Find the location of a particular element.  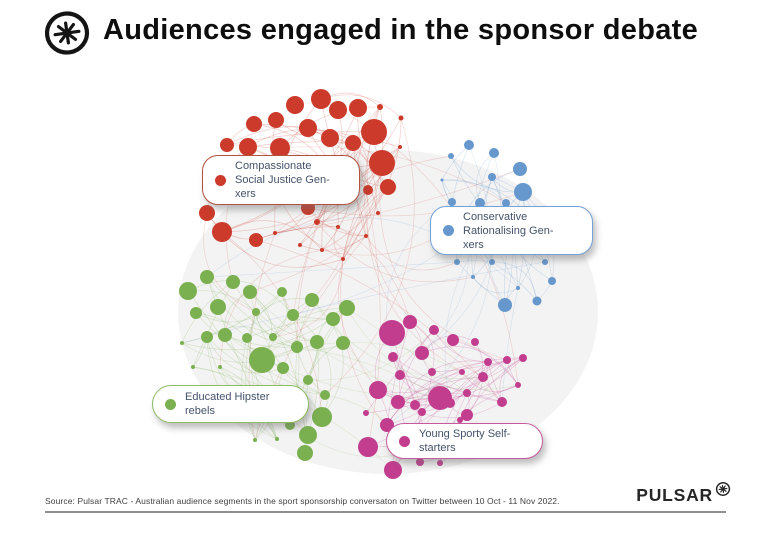

green-cluster-dot-icon is located at coordinates (170, 404).